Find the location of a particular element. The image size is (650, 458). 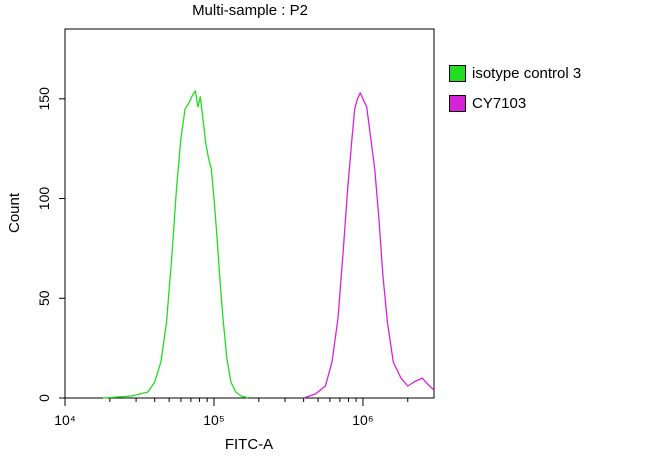

legend-swatch-isotype is located at coordinates (457, 73).